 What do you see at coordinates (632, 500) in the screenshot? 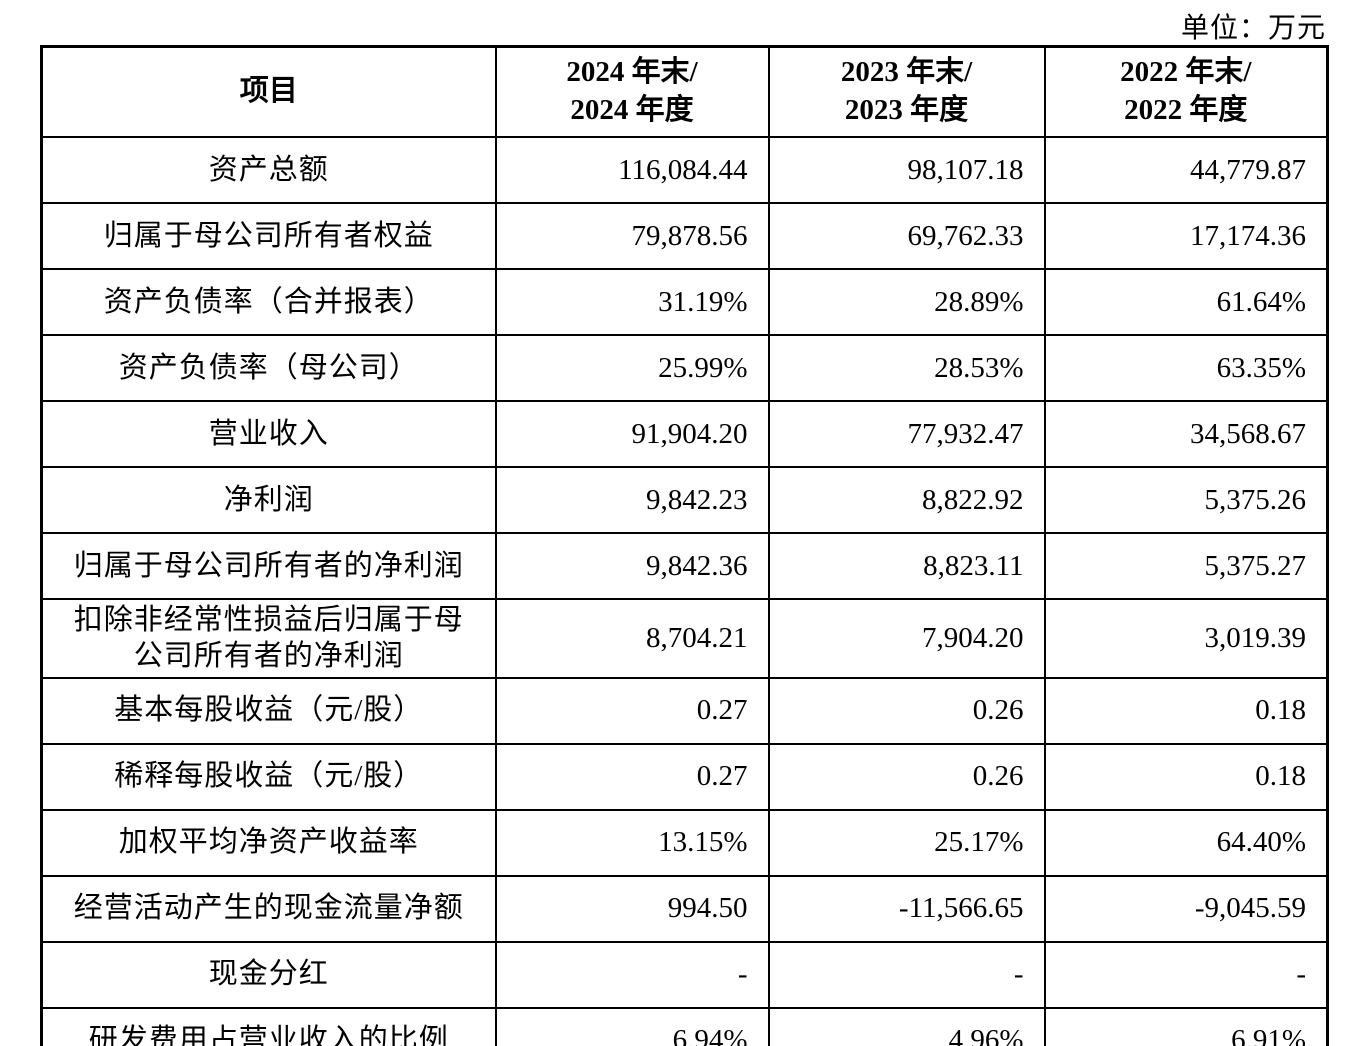
I see `value-2024: 9,842.23` at bounding box center [632, 500].